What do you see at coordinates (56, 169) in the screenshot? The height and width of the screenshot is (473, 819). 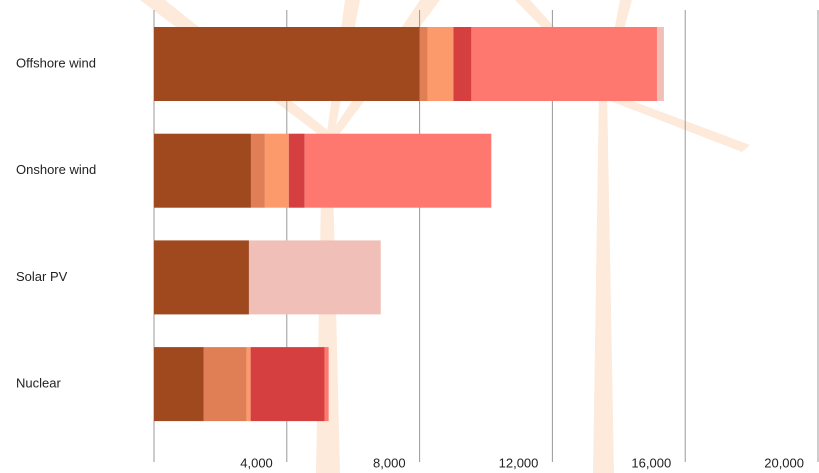 I see `y-tick-label: Onshore wind` at bounding box center [56, 169].